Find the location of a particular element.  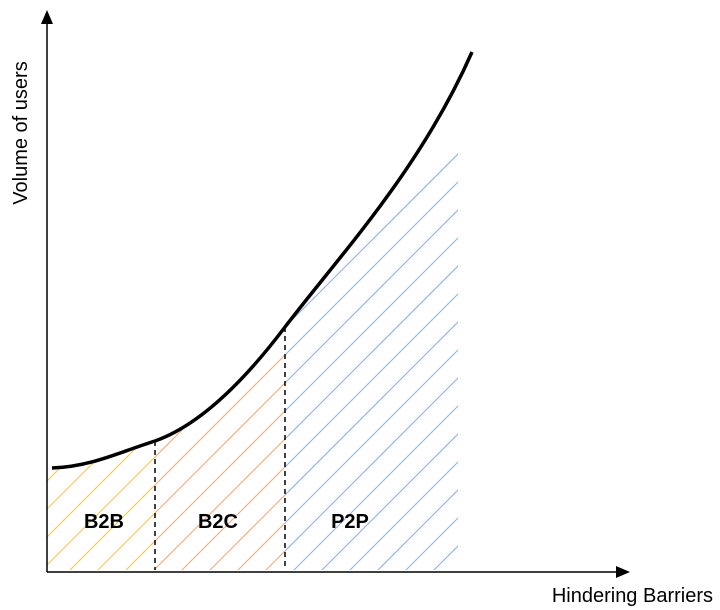

b2b-label: B2B is located at coordinates (104, 522).